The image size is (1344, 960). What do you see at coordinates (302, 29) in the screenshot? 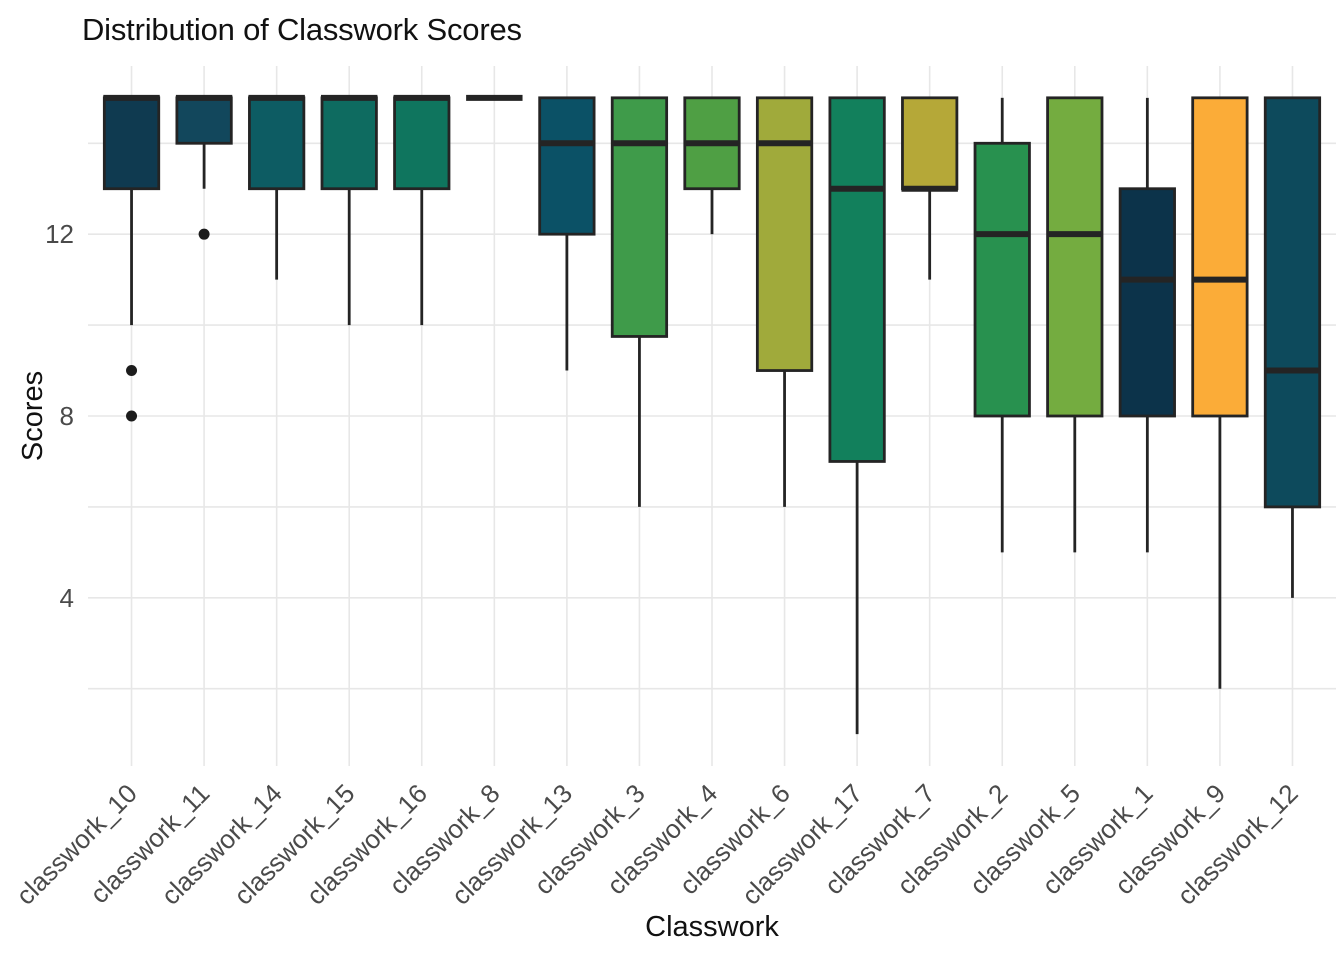
I see `chart-title: Distribution of Classwork Scores` at bounding box center [302, 29].